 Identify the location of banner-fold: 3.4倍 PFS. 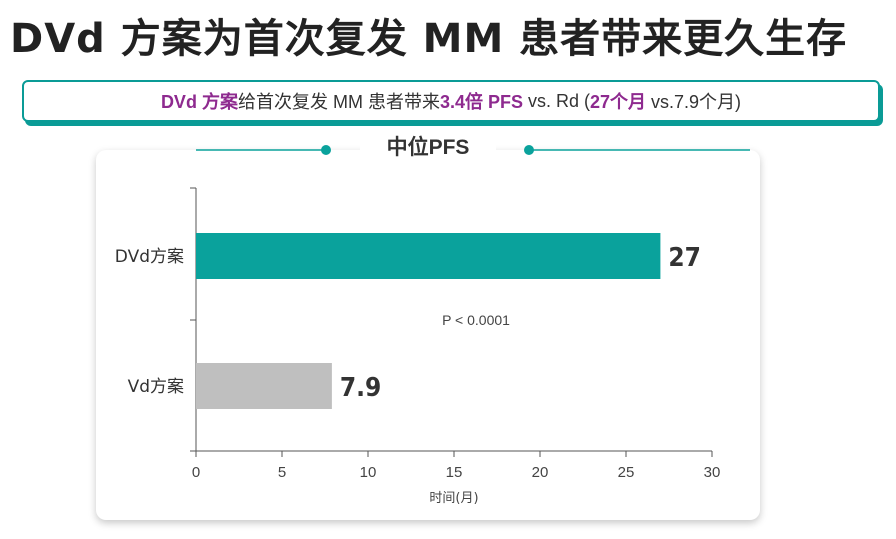
(481, 102).